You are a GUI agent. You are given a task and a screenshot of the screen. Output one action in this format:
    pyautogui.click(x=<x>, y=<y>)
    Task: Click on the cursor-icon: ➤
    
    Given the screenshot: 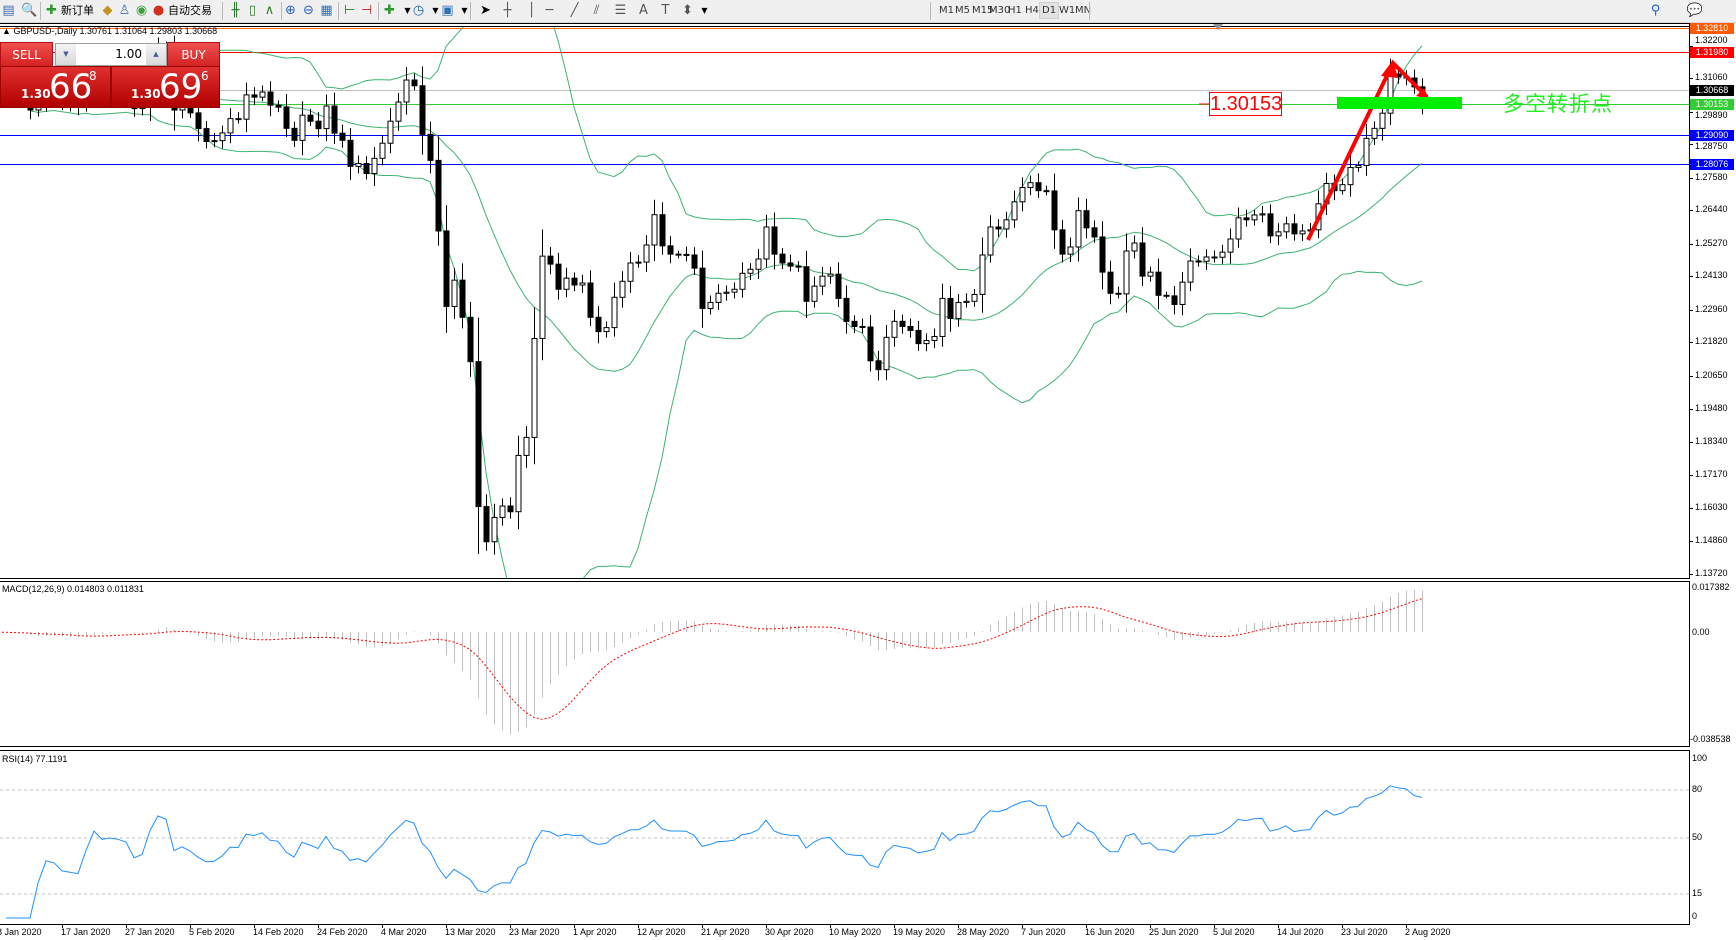 What is the action you would take?
    pyautogui.click(x=485, y=10)
    